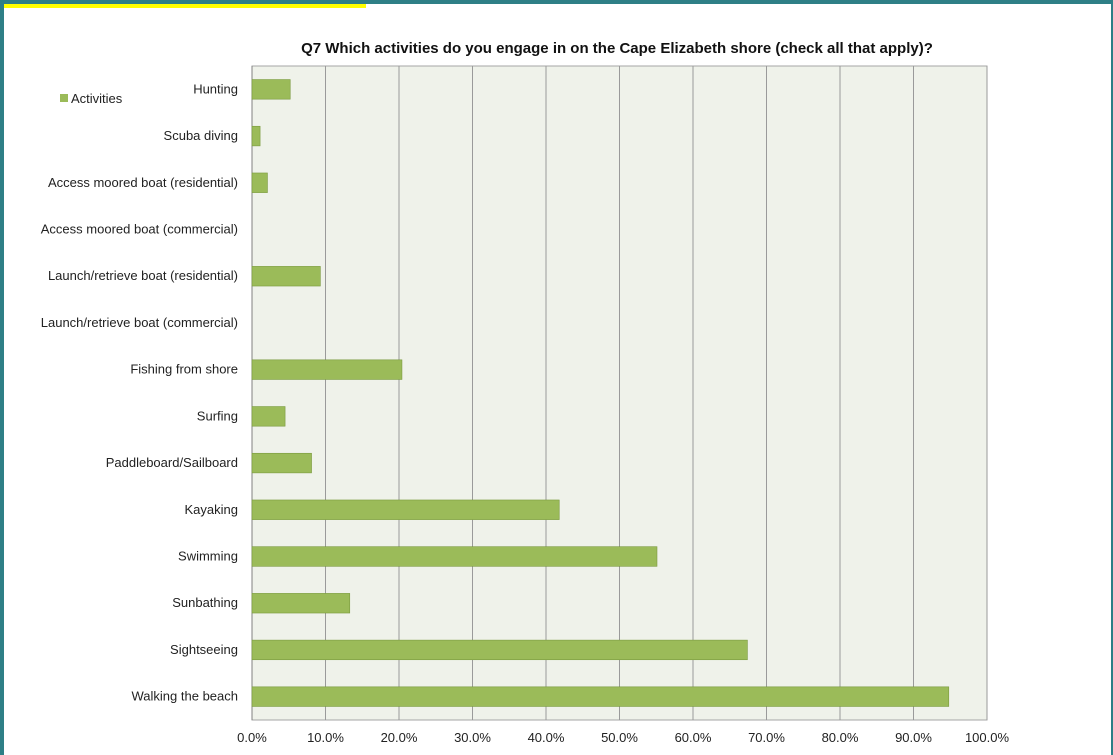 The image size is (1113, 755). What do you see at coordinates (546, 737) in the screenshot?
I see `x-tick-label: 40.0%` at bounding box center [546, 737].